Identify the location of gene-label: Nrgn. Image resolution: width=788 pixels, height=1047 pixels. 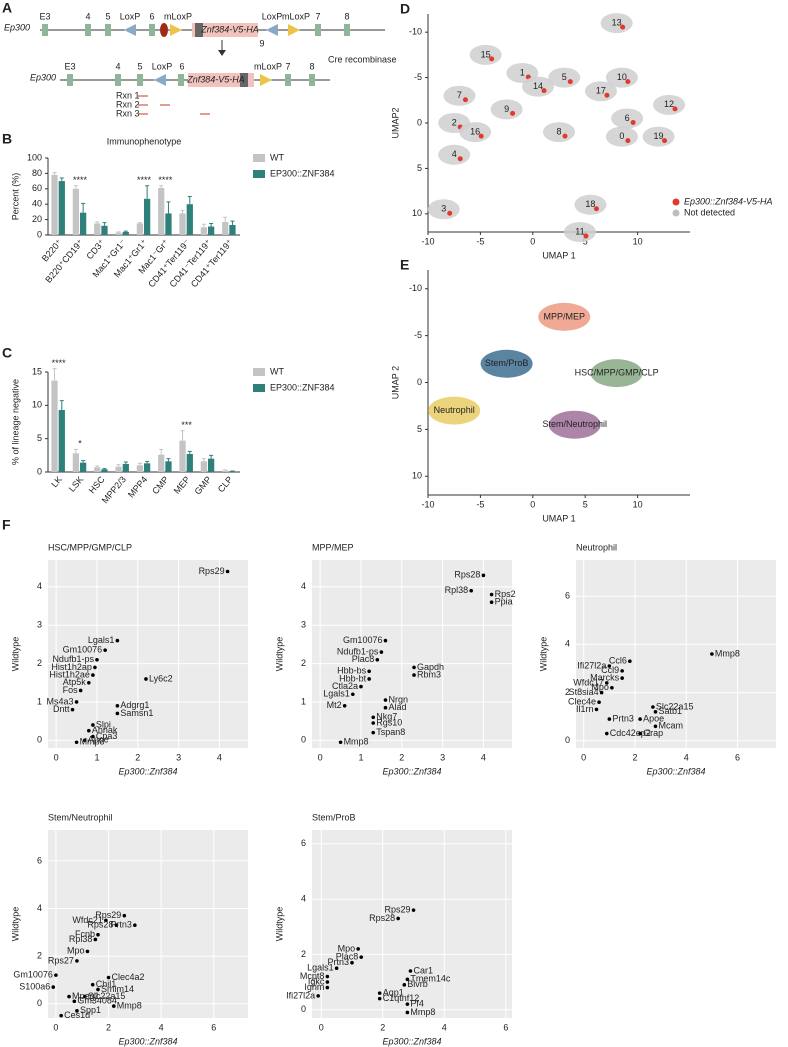
(398, 699).